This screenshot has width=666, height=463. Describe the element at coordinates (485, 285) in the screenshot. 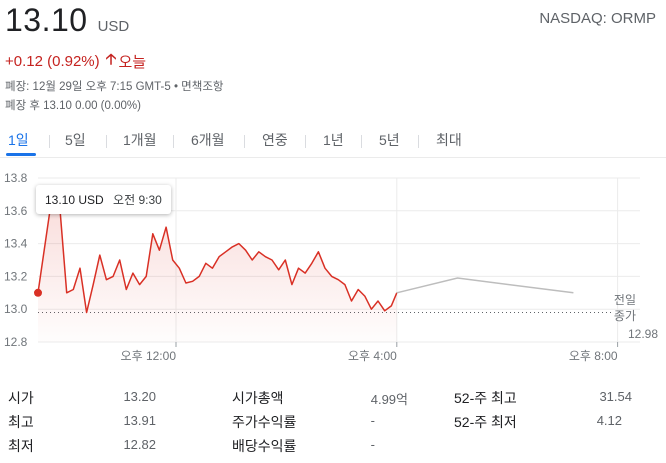

I see `after-hours-line` at that location.